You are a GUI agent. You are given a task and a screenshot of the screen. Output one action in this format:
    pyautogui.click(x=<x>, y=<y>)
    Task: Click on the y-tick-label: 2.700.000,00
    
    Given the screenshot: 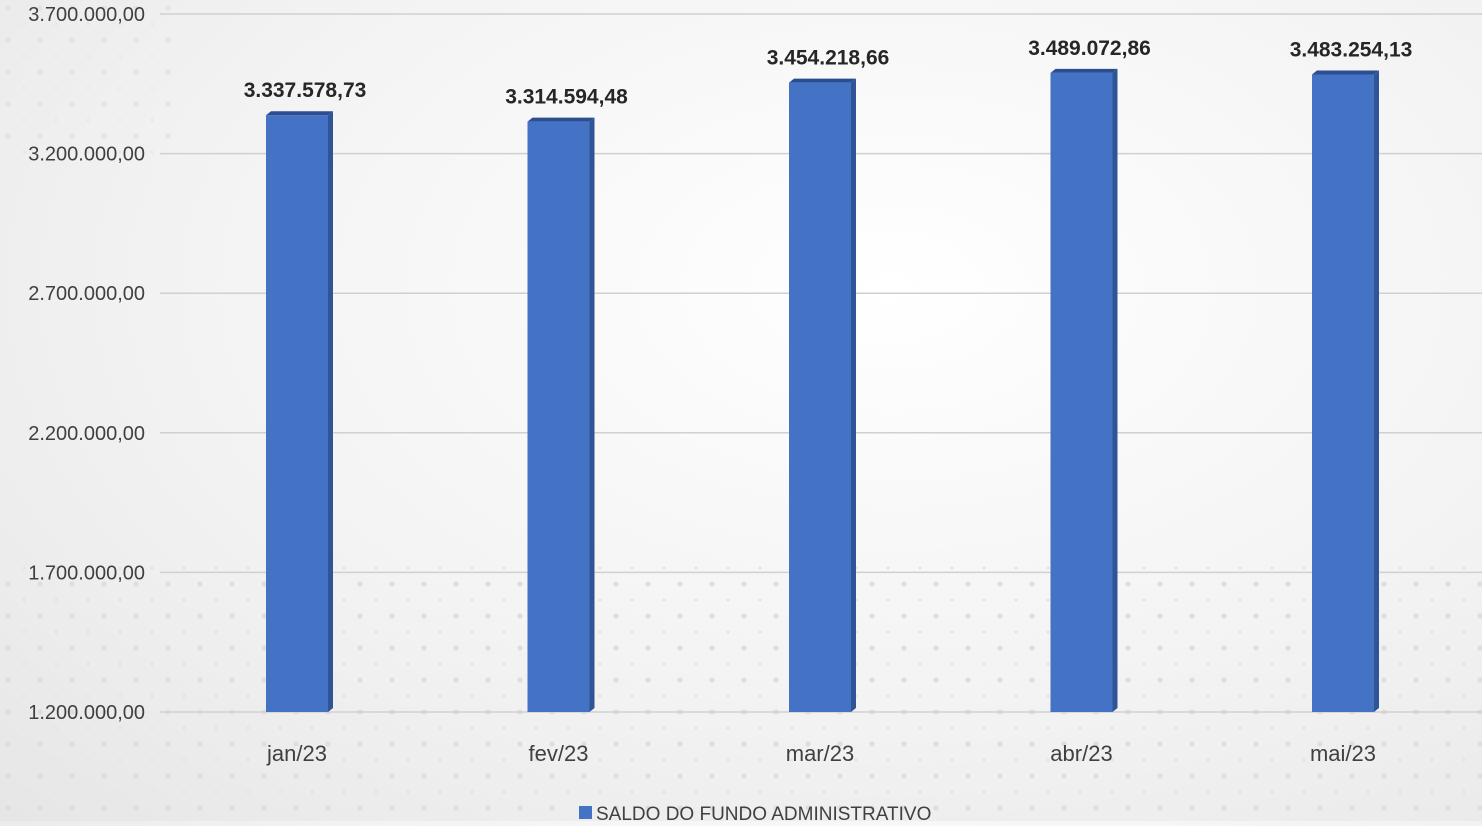 What is the action you would take?
    pyautogui.click(x=86, y=294)
    